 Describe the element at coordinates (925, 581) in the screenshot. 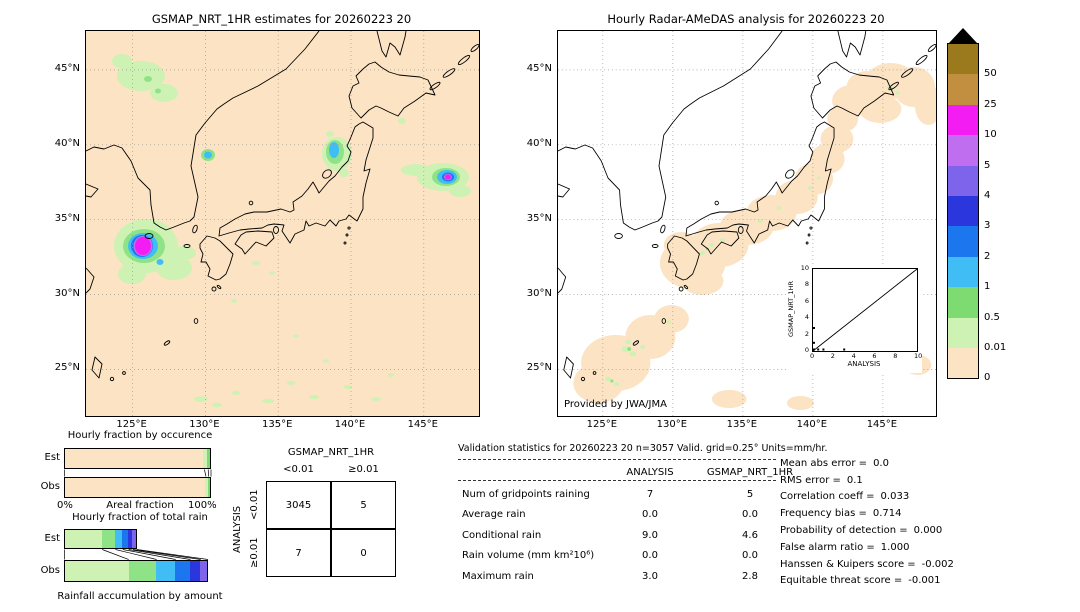

I see `metric-line: Equitable threat score = -0.001` at that location.